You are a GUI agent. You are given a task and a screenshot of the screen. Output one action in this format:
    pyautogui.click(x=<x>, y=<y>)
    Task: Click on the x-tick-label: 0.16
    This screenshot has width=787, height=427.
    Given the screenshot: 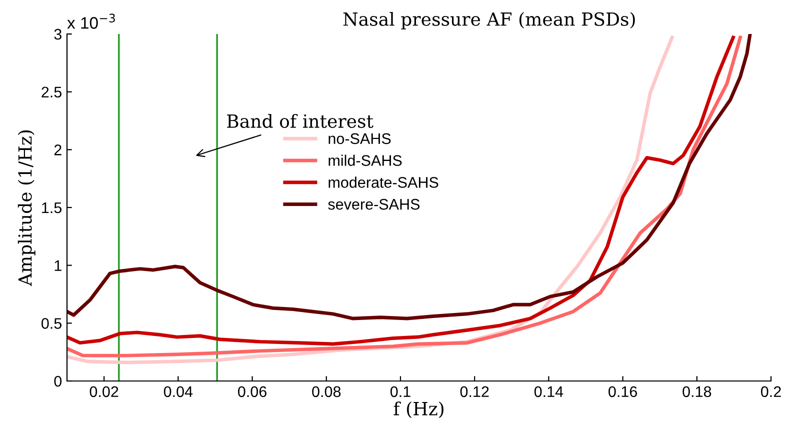 What is the action you would take?
    pyautogui.click(x=622, y=392)
    